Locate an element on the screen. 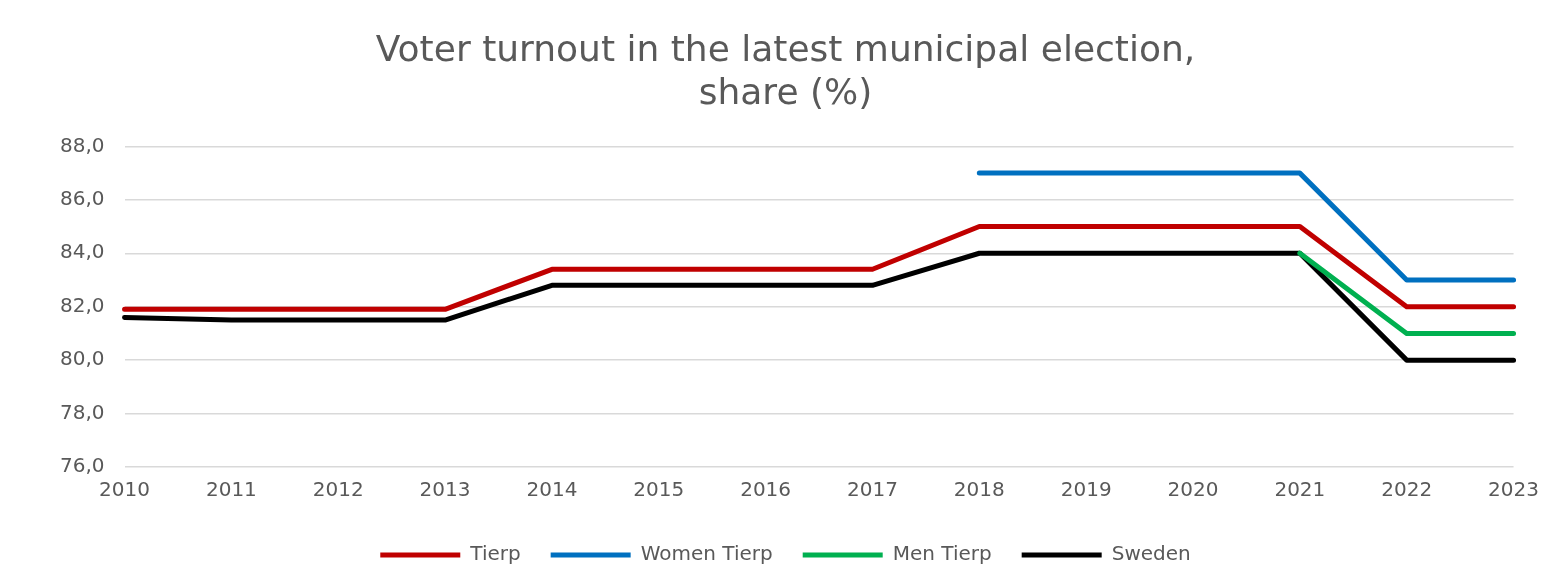 This screenshot has width=1551, height=585. y-tick-label: 80,0 is located at coordinates (82, 358).